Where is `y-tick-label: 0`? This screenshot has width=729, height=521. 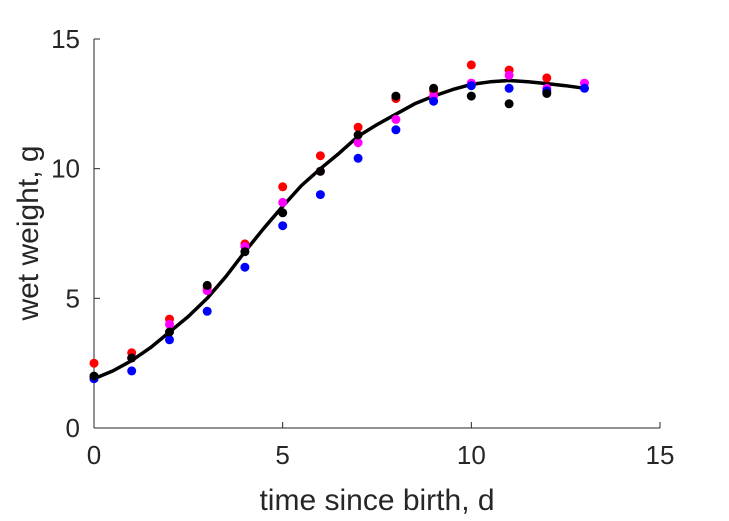
y-tick-label: 0 is located at coordinates (73, 428).